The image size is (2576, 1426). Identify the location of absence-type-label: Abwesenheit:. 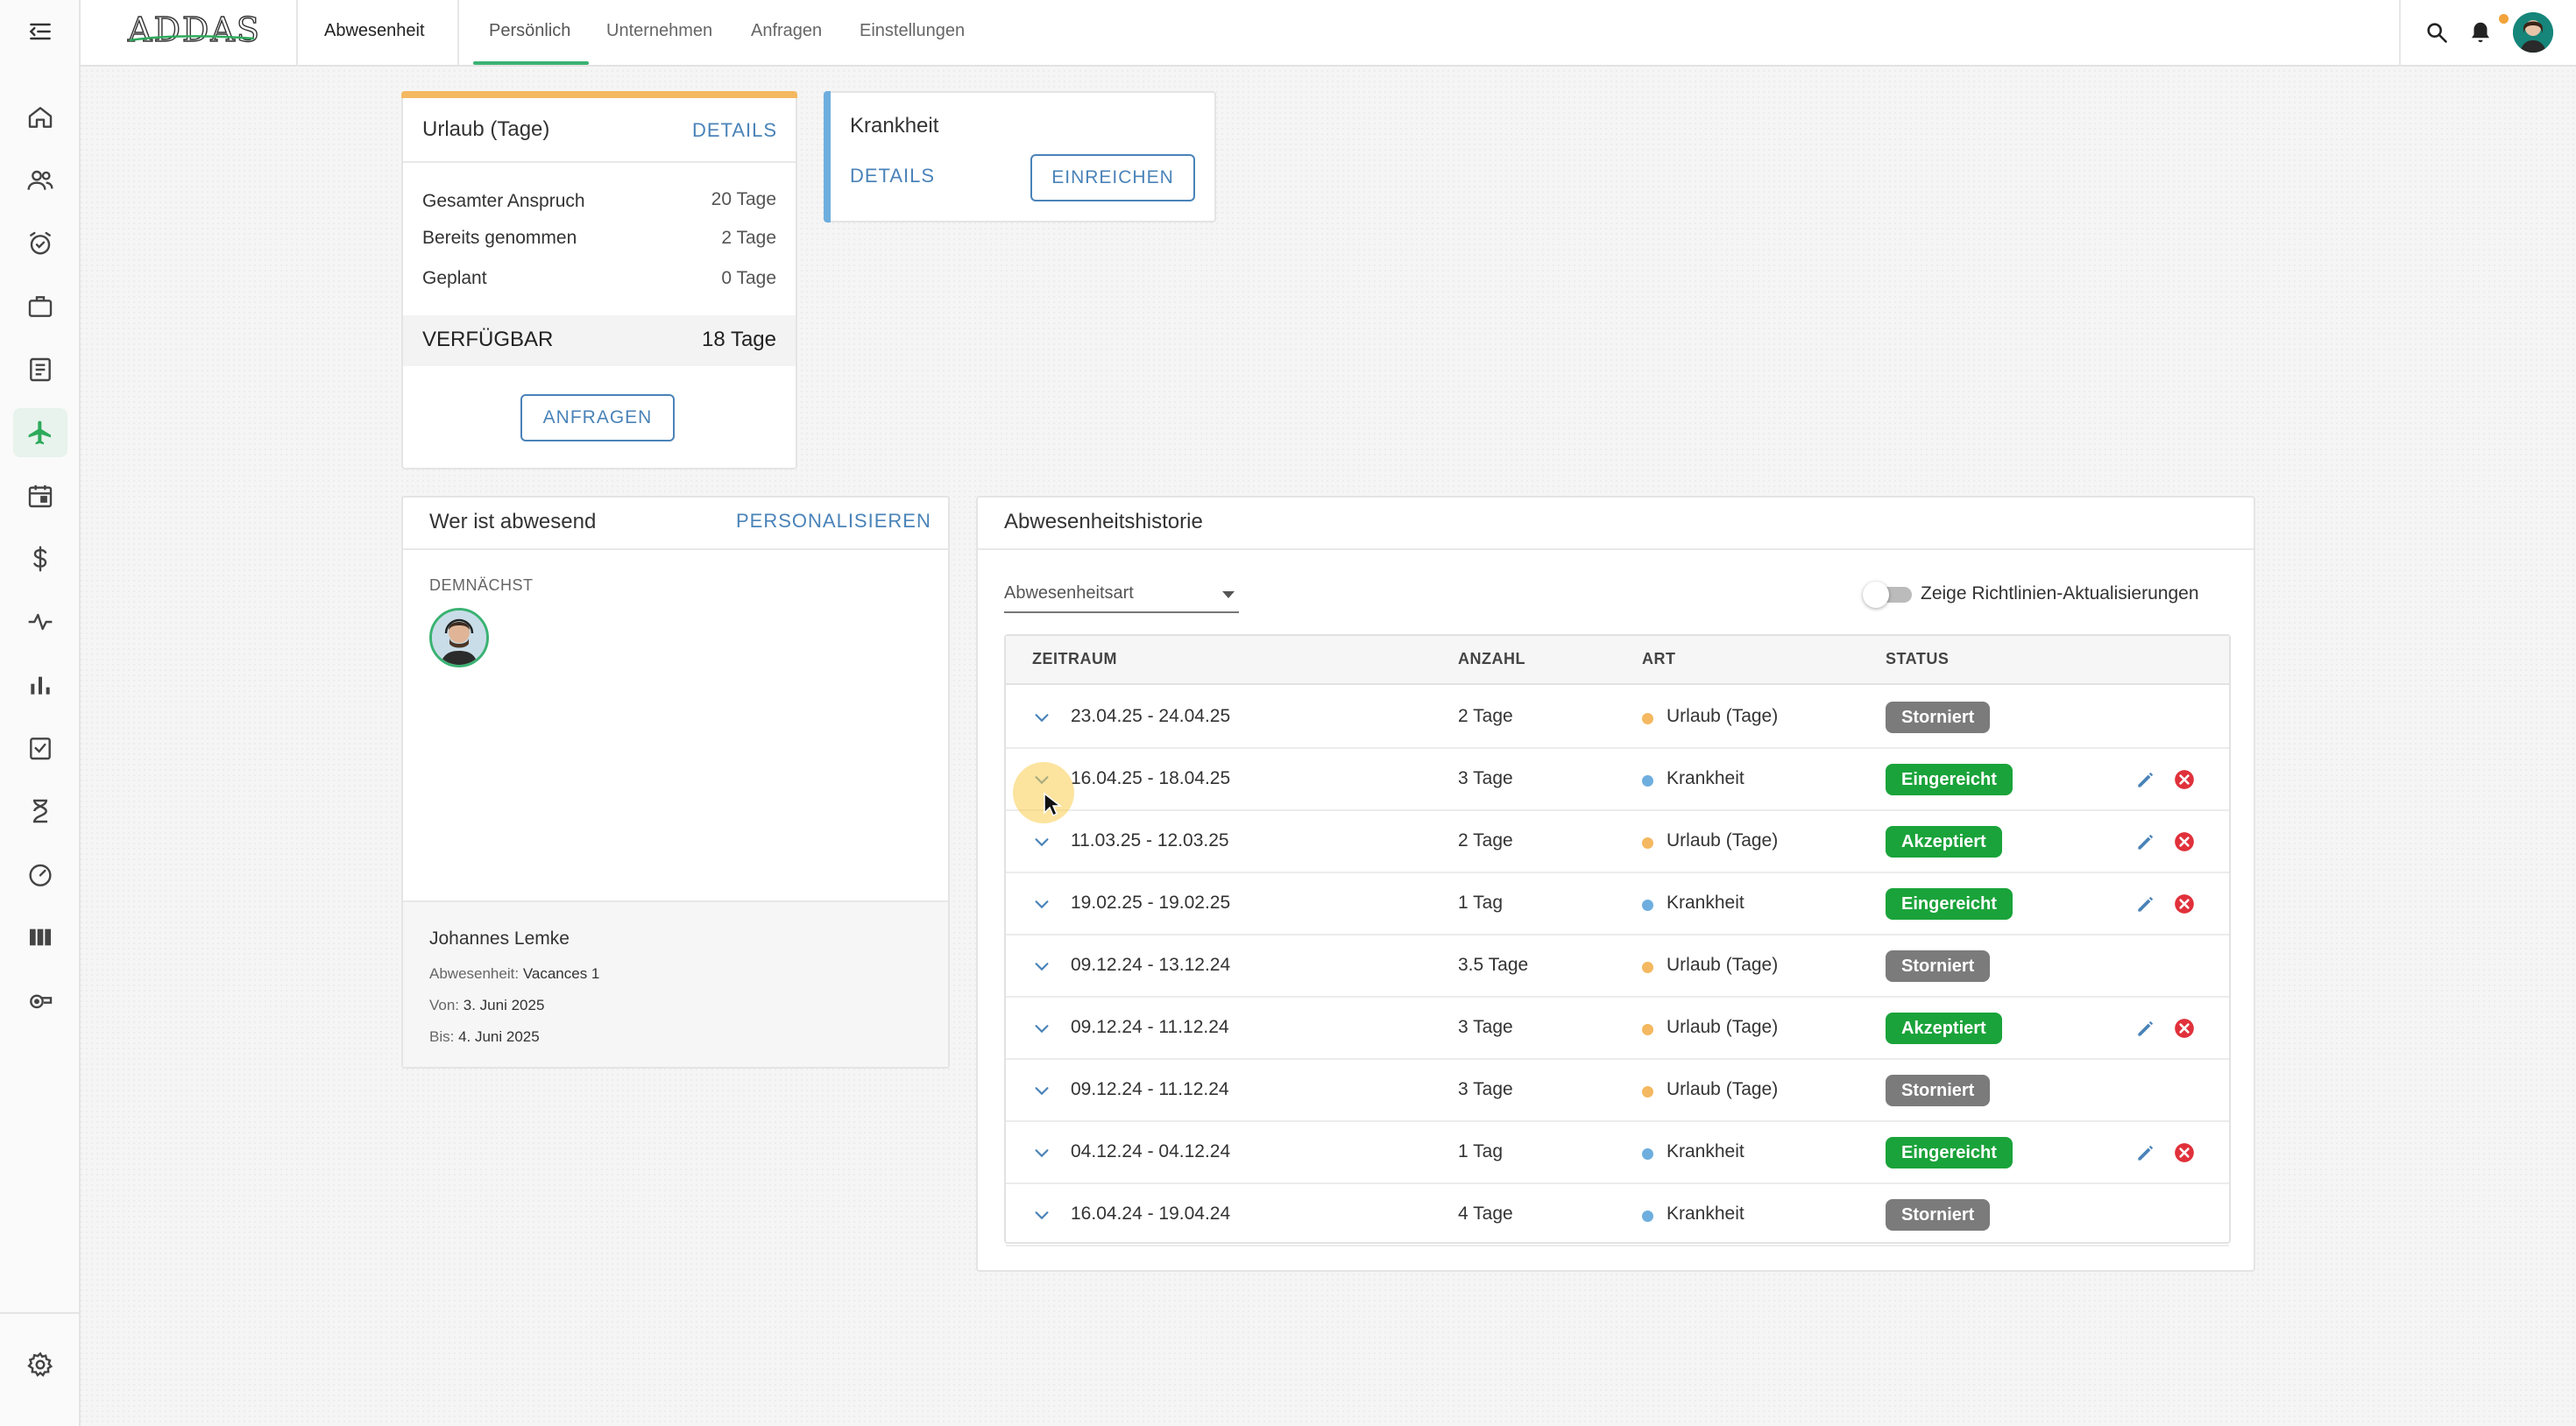
(474, 973).